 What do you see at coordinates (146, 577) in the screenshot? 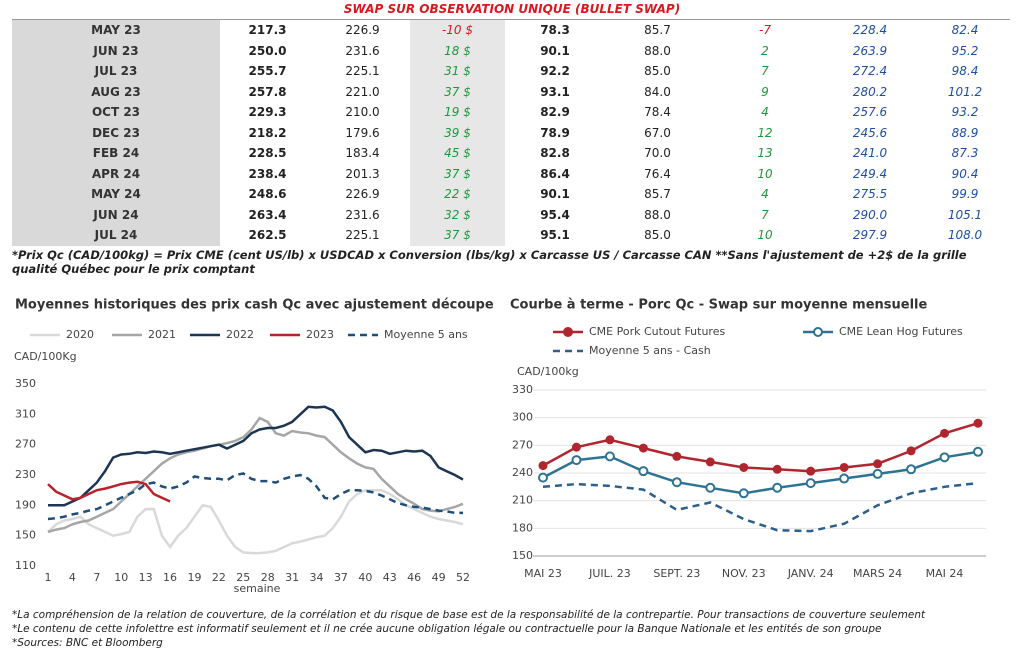
I see `x-tick-label: 13` at bounding box center [146, 577].